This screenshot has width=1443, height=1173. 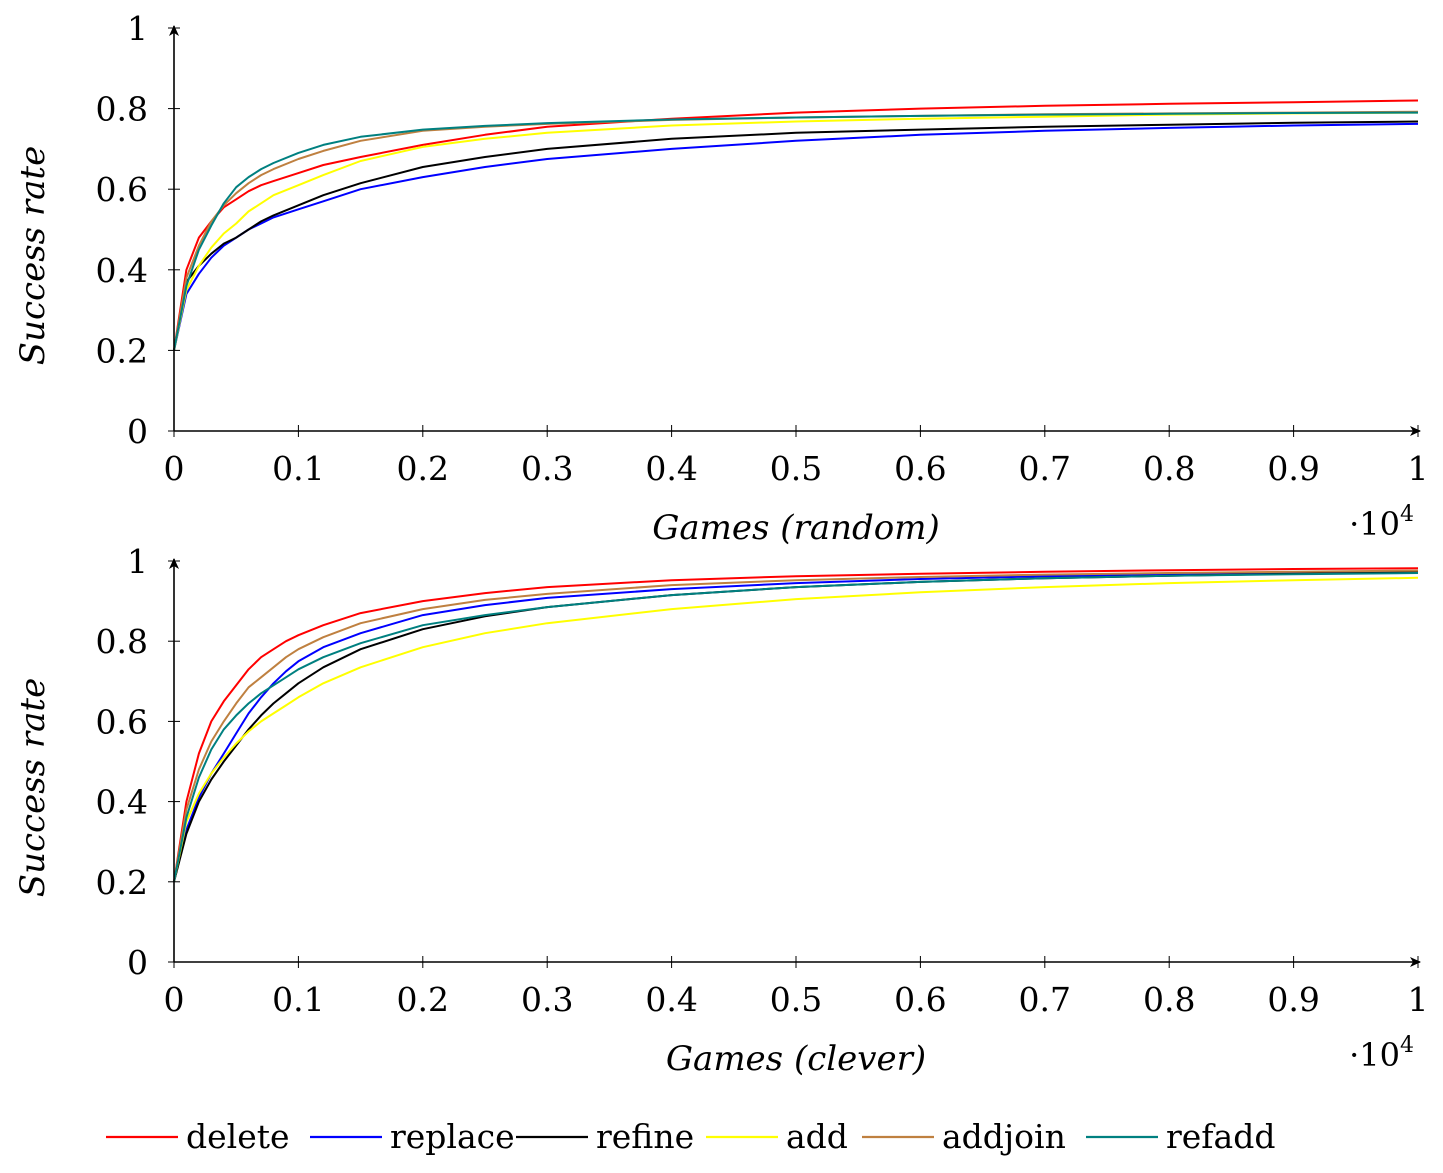 I want to click on legend-item-replace: replace, so click(x=412, y=1136).